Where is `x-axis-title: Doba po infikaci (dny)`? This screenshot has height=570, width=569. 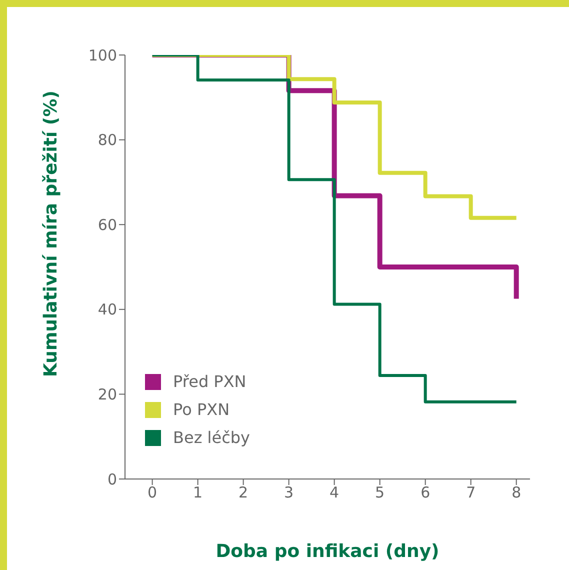
x-axis-title: Doba po infikaci (dny) is located at coordinates (328, 551).